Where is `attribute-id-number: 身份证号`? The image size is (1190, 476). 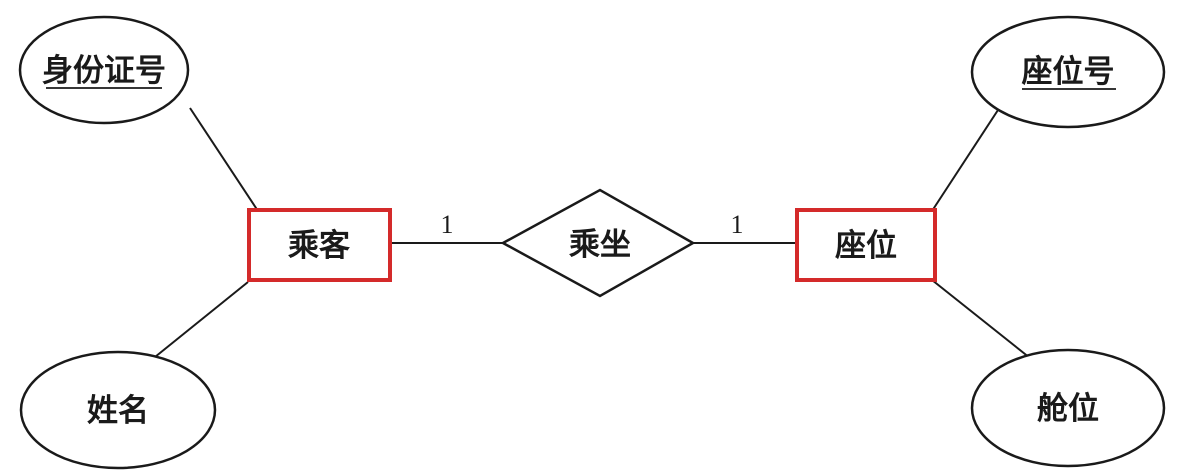
attribute-id-number: 身份证号 is located at coordinates (104, 70).